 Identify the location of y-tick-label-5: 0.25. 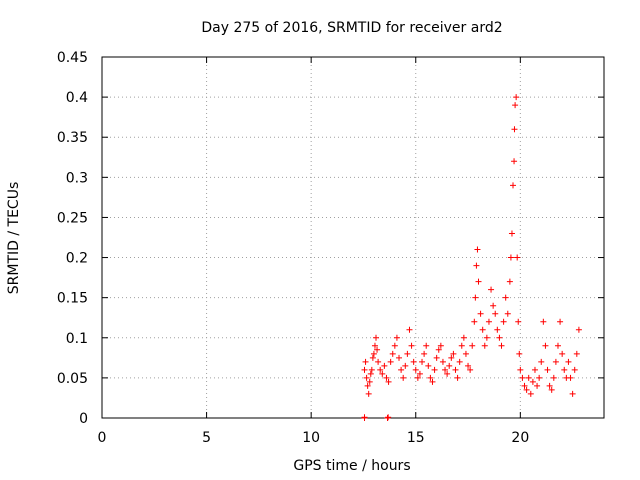
(72, 218).